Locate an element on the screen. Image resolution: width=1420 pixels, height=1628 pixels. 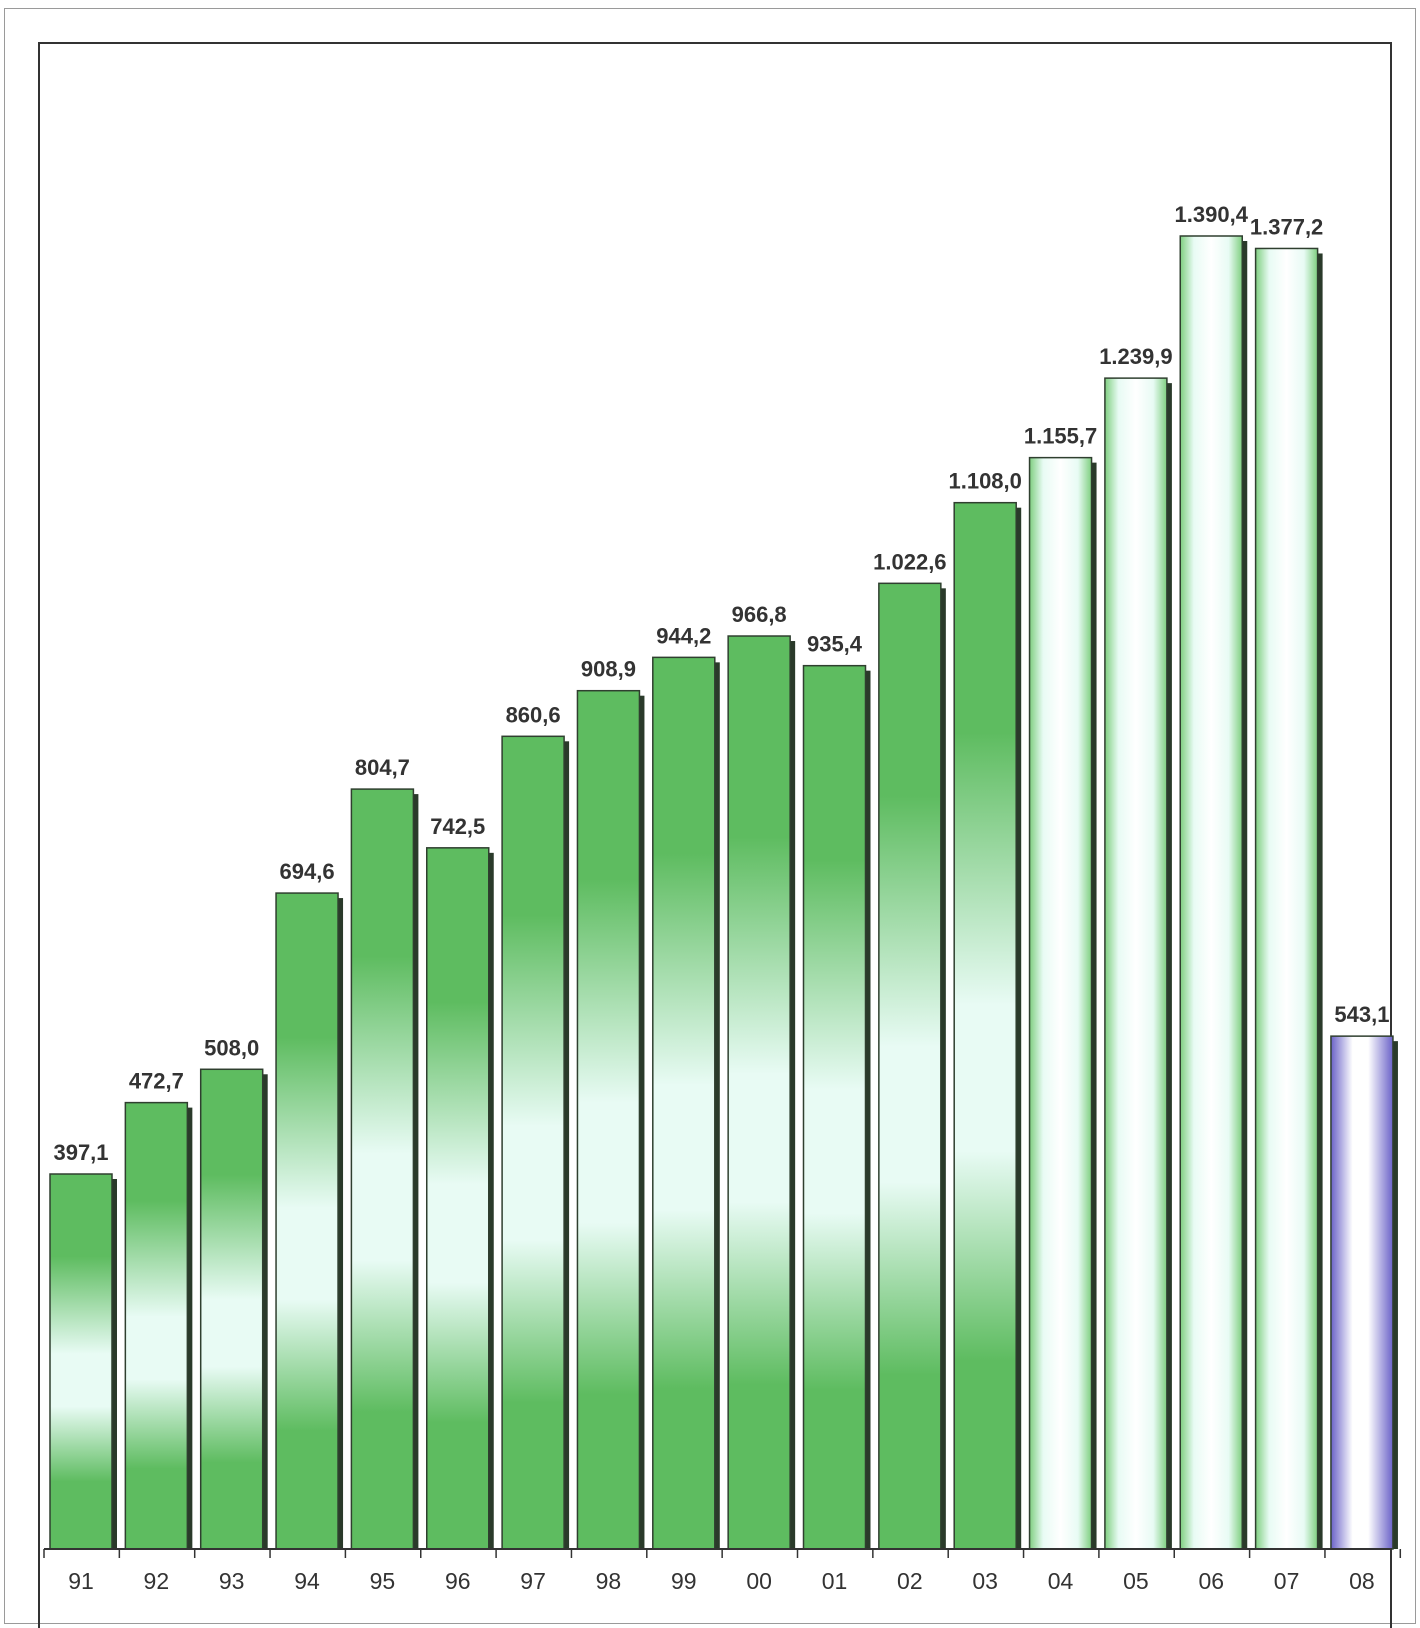
x-tick-label: 06 is located at coordinates (1211, 1581).